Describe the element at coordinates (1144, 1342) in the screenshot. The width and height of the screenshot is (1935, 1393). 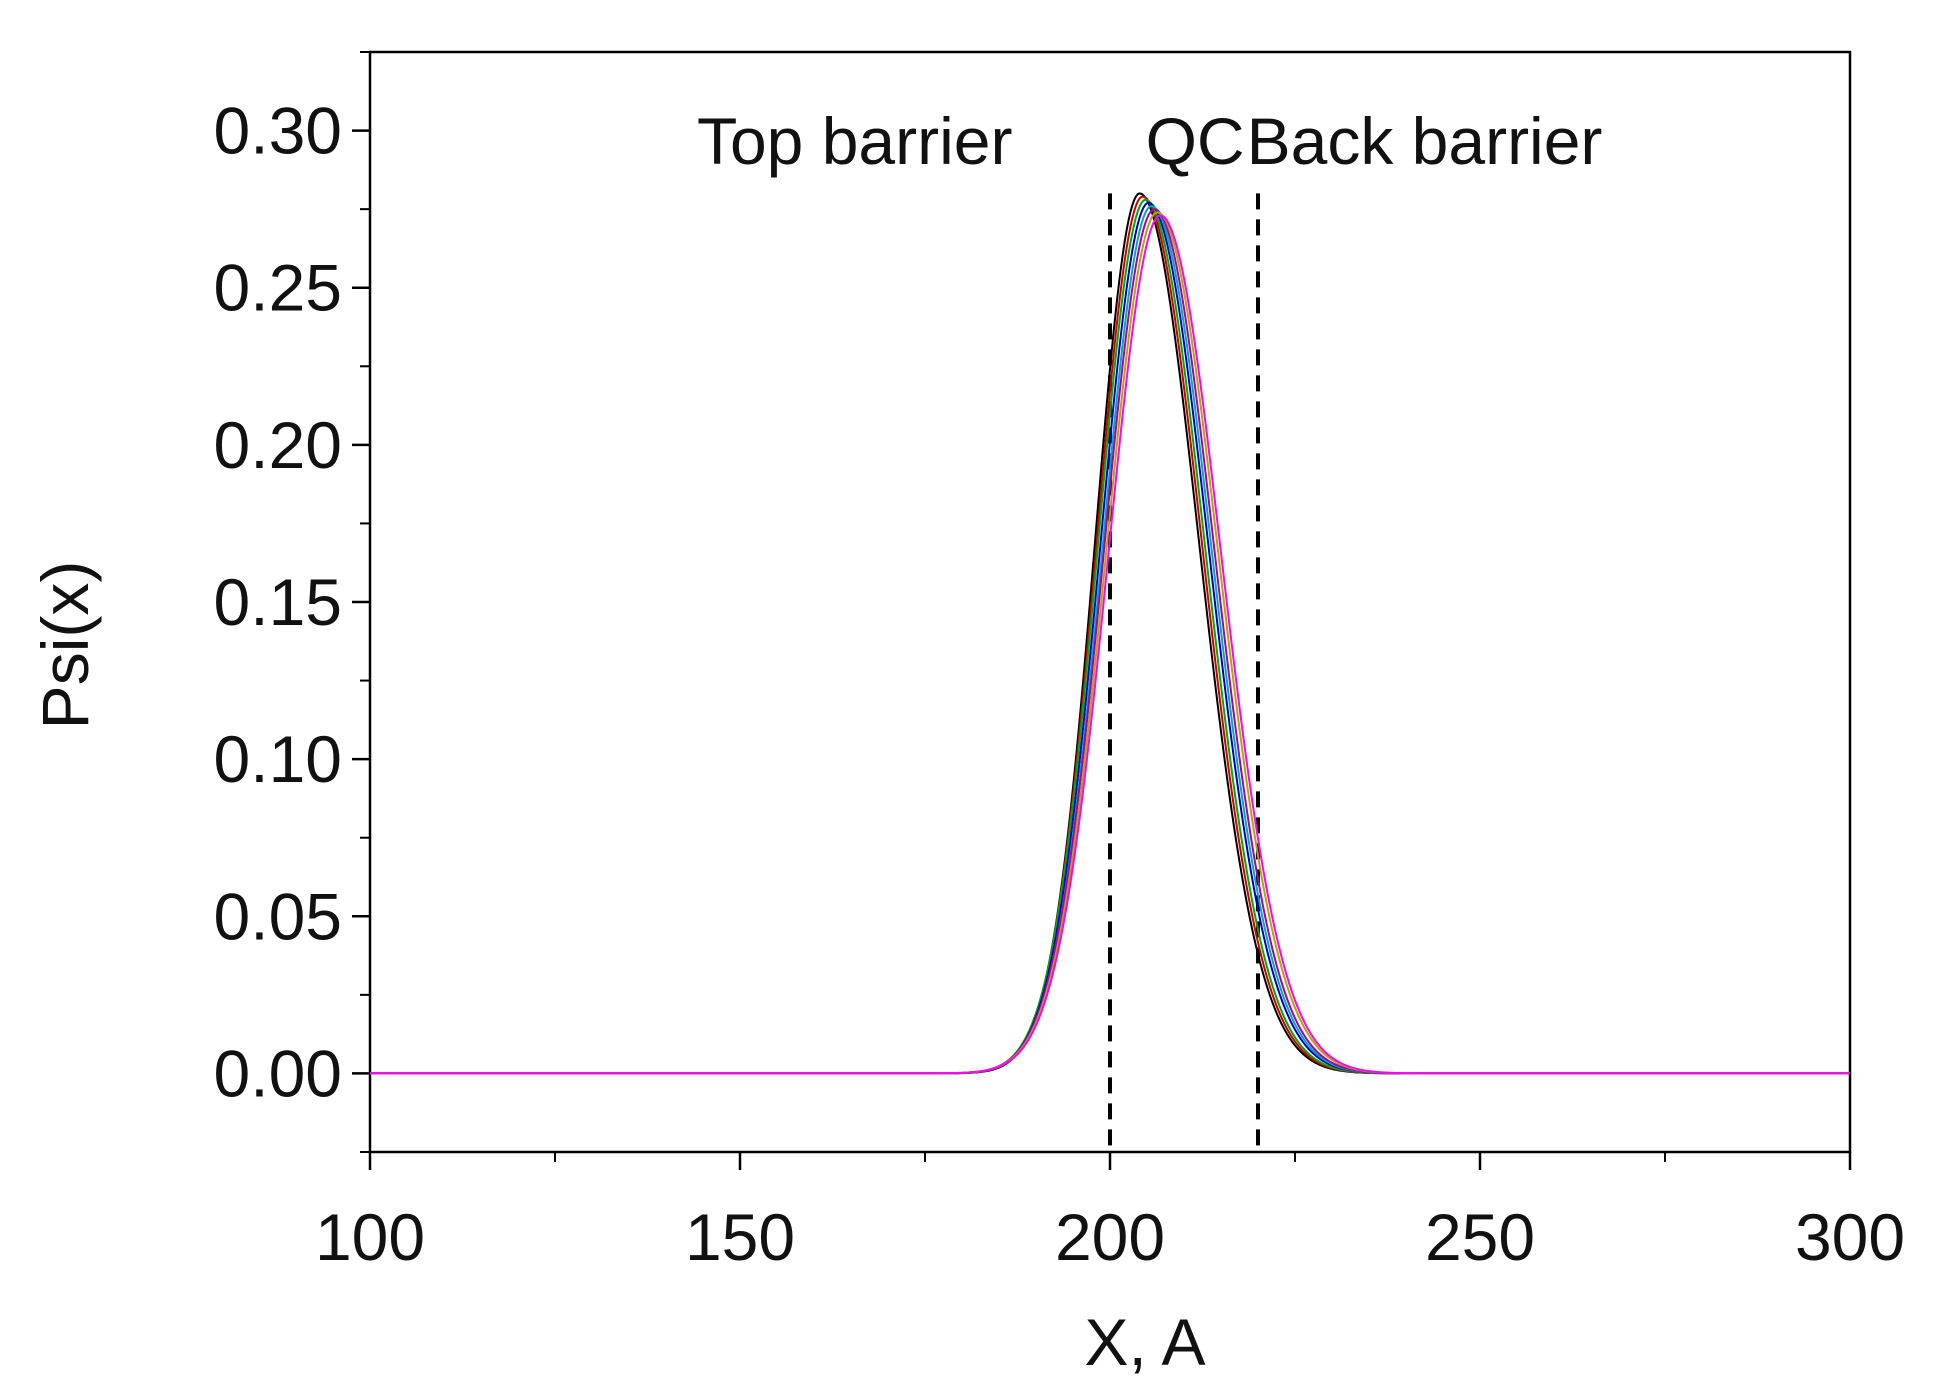
I see `x-axis-title: X, A` at that location.